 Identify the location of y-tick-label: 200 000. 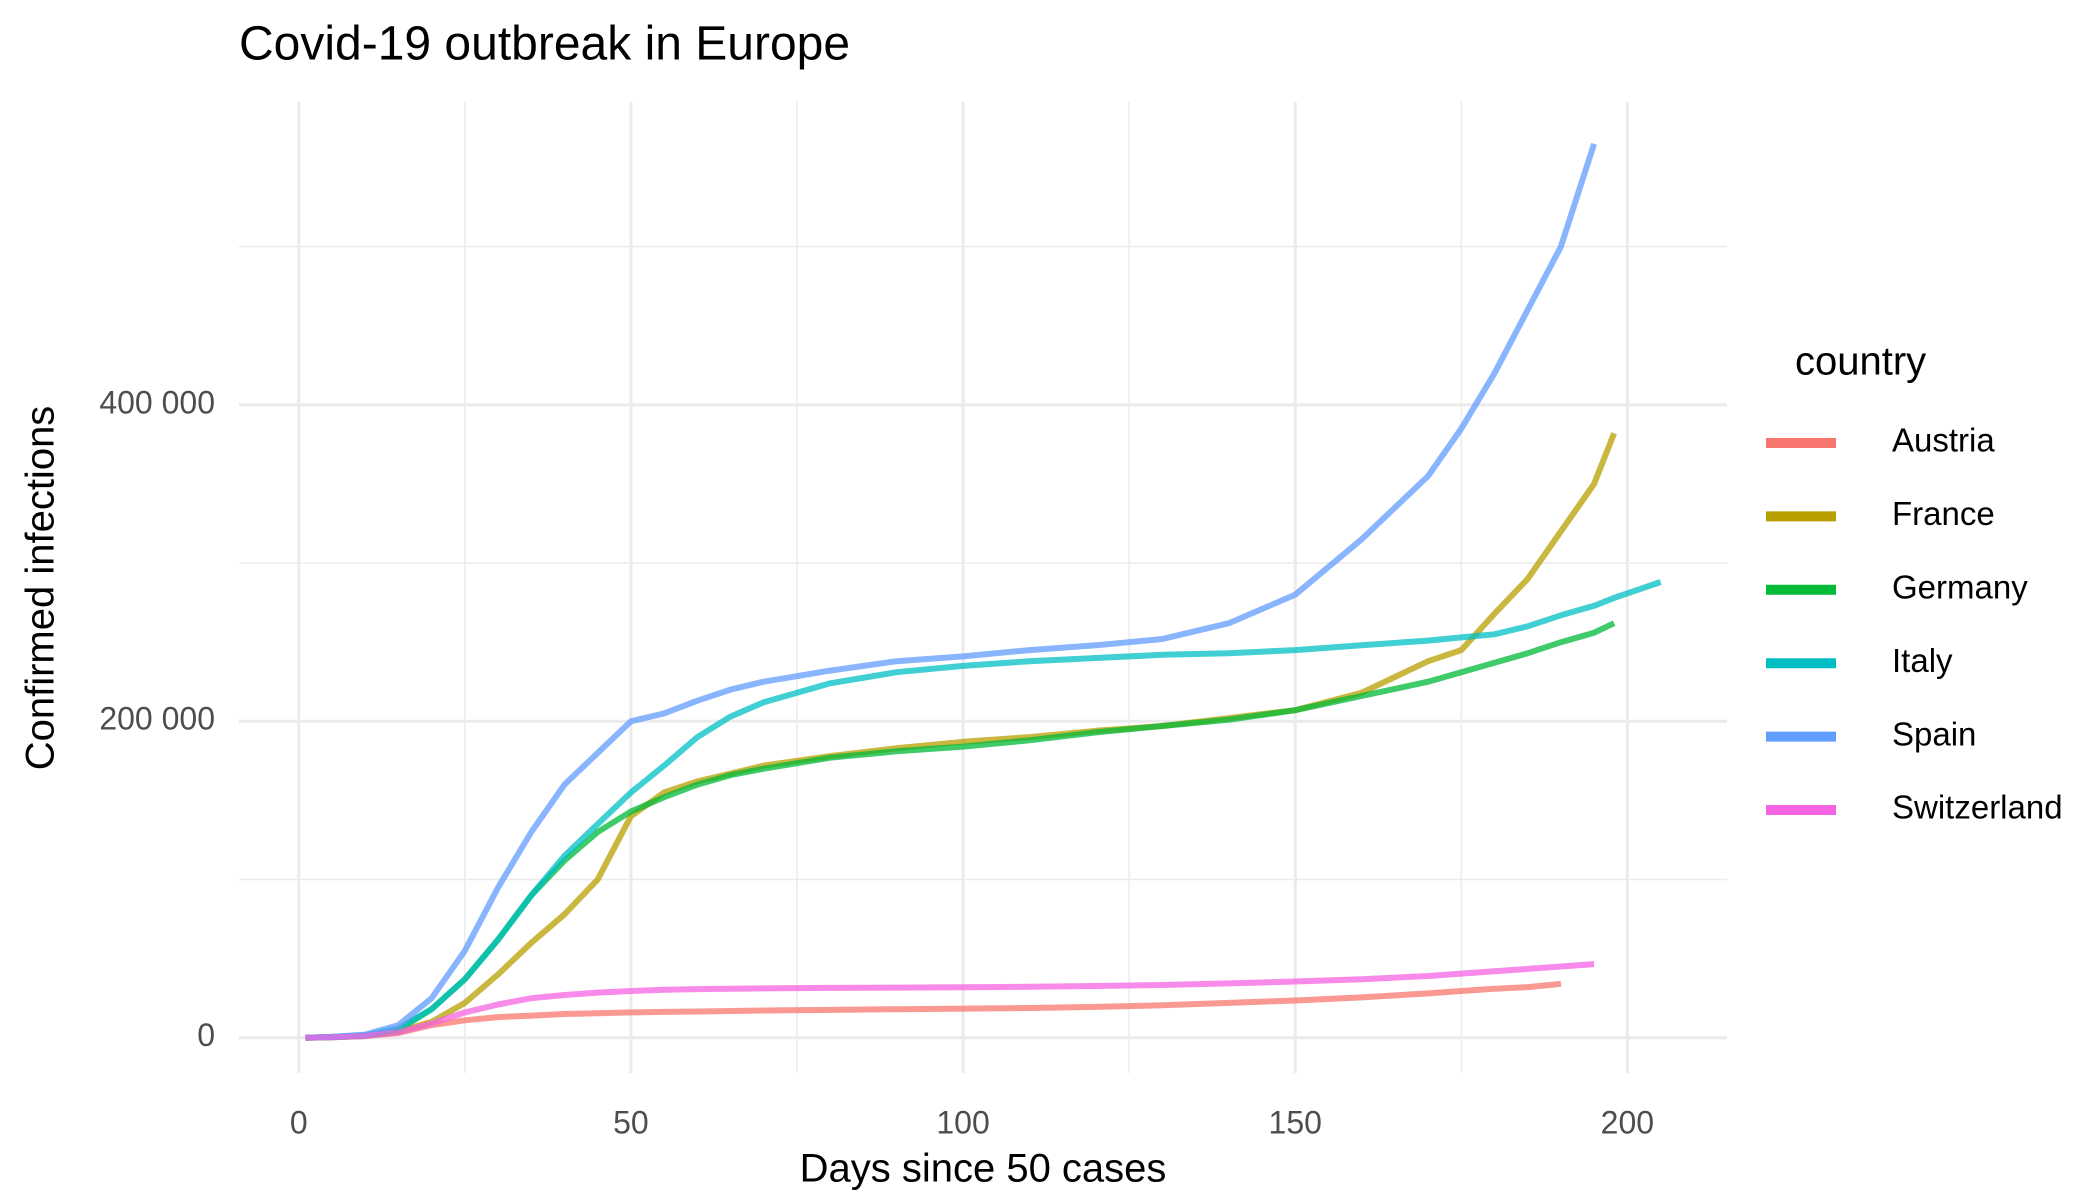
(157, 719).